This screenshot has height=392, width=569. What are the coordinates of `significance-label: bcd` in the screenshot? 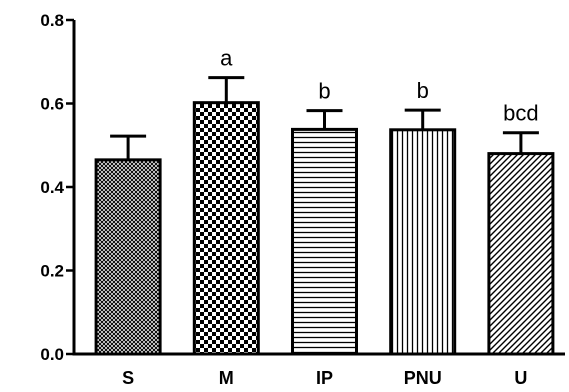 It's located at (520, 113).